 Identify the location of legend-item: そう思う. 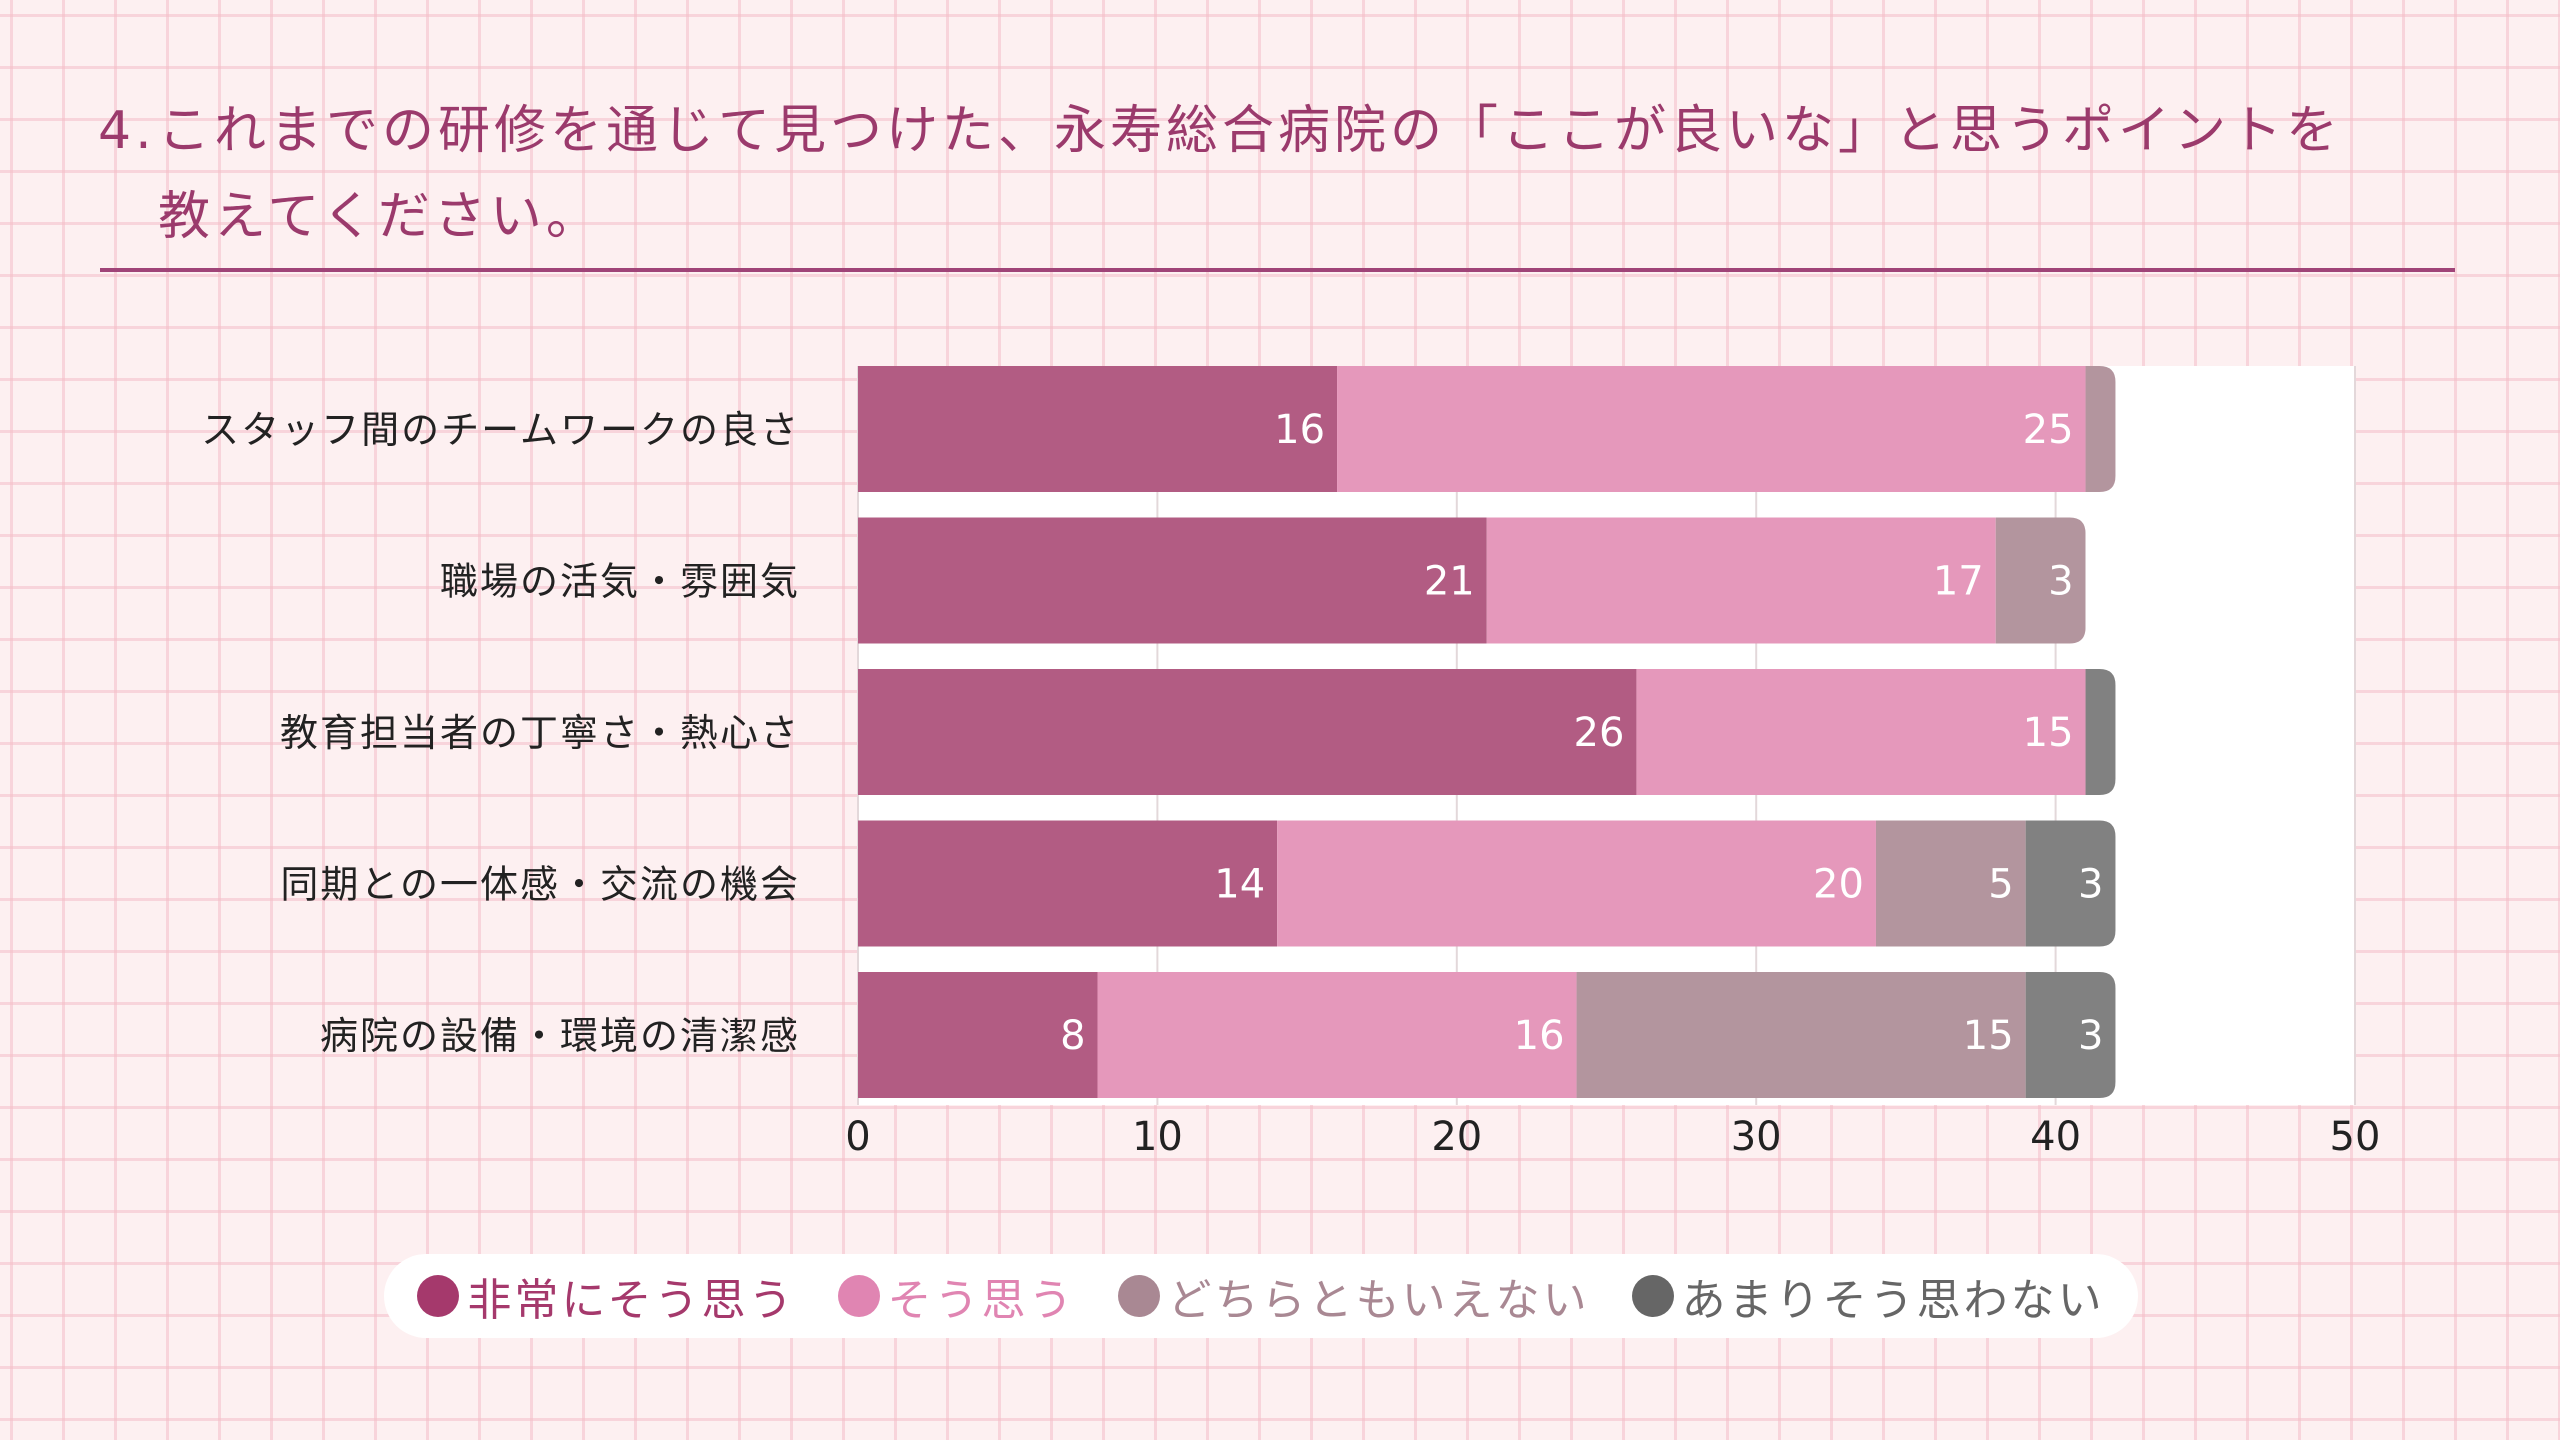
(956, 1296).